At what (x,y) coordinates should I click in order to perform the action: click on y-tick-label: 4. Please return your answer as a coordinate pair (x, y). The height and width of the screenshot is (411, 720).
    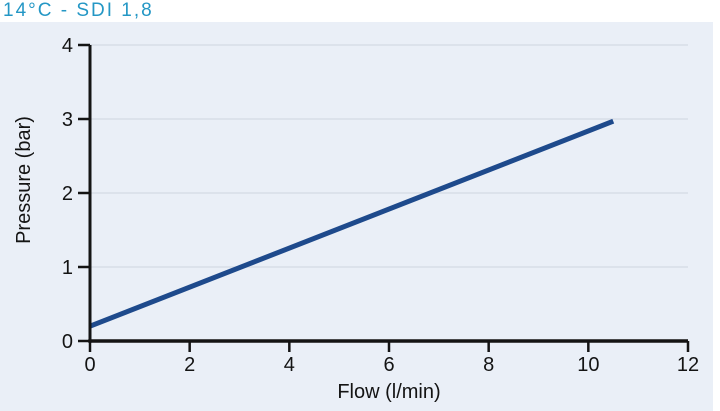
    Looking at the image, I should click on (67, 46).